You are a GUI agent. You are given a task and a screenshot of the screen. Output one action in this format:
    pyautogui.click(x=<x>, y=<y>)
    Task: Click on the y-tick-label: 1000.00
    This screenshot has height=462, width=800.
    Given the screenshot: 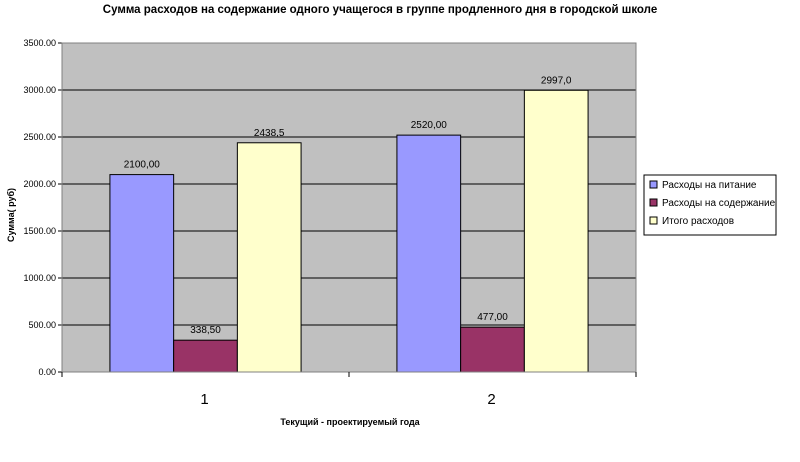 What is the action you would take?
    pyautogui.click(x=39, y=278)
    